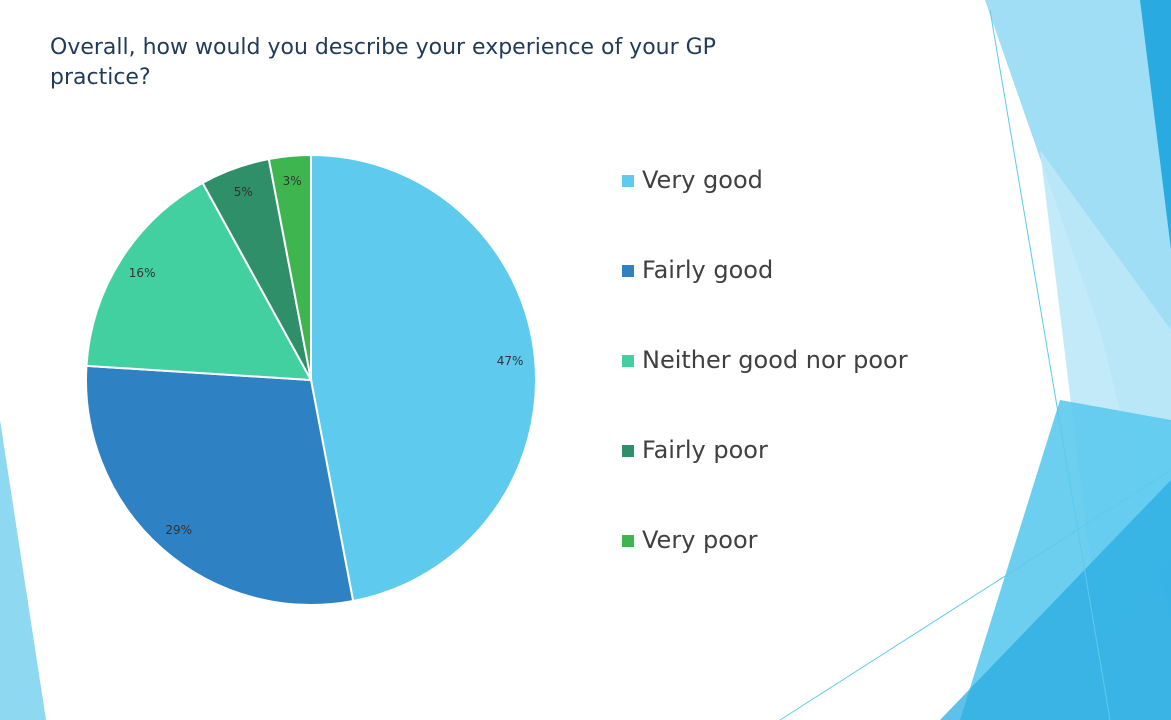  I want to click on slice-label-fairly-poor: 5%, so click(243, 192).